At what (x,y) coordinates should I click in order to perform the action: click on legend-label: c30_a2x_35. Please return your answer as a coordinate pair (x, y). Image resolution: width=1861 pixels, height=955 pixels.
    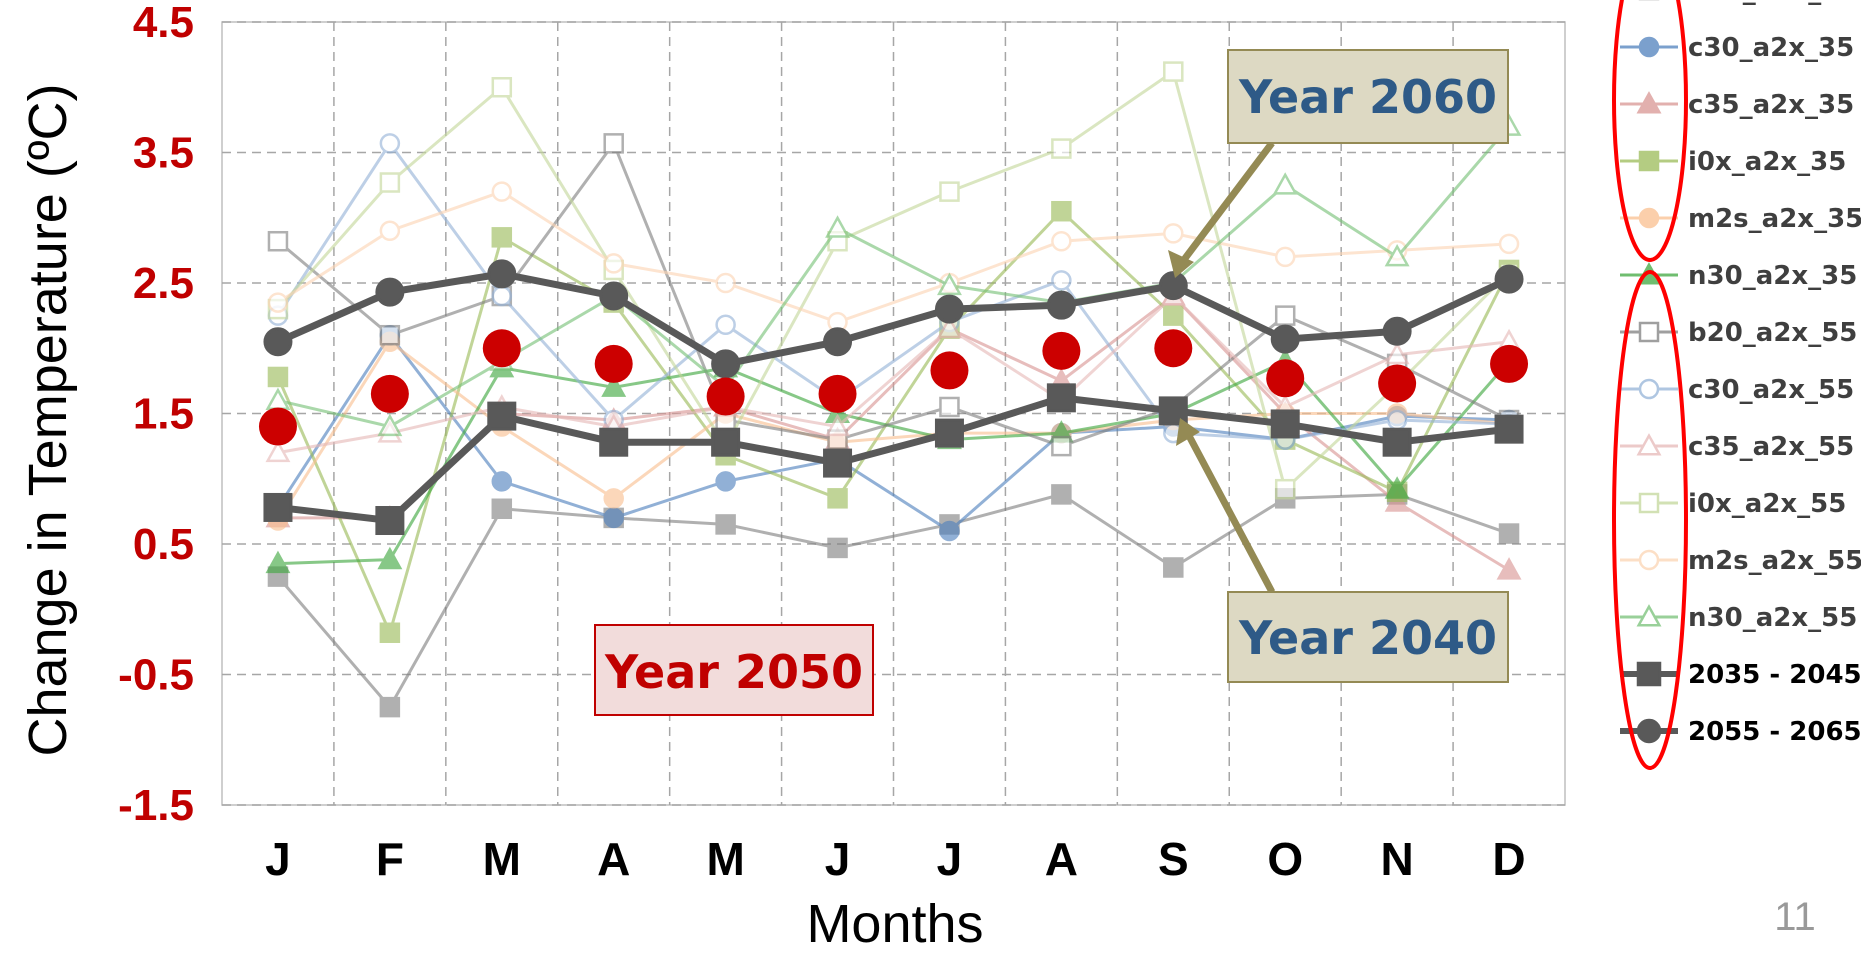
    Looking at the image, I should click on (1771, 48).